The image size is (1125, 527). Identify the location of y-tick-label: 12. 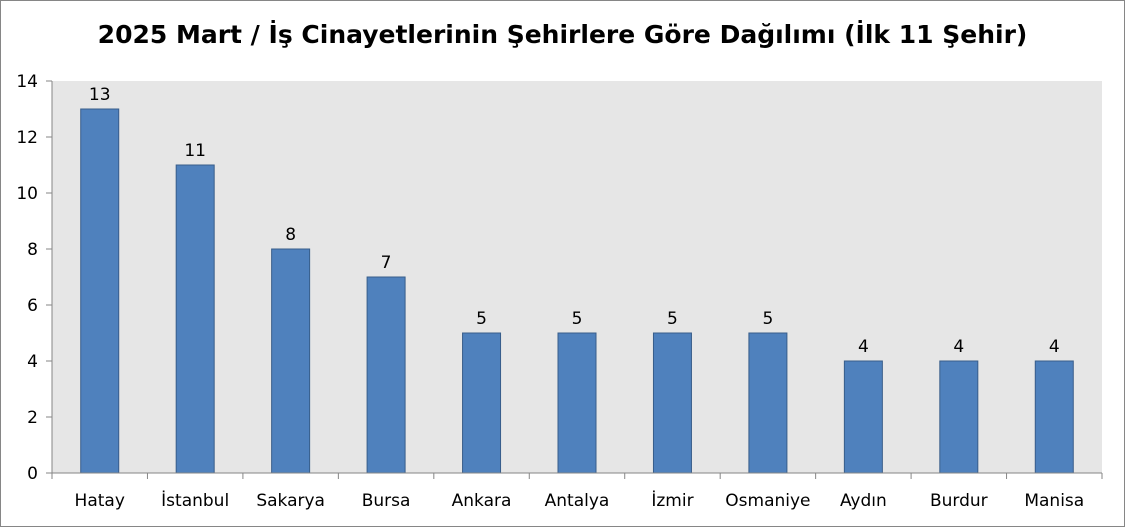
(27, 138).